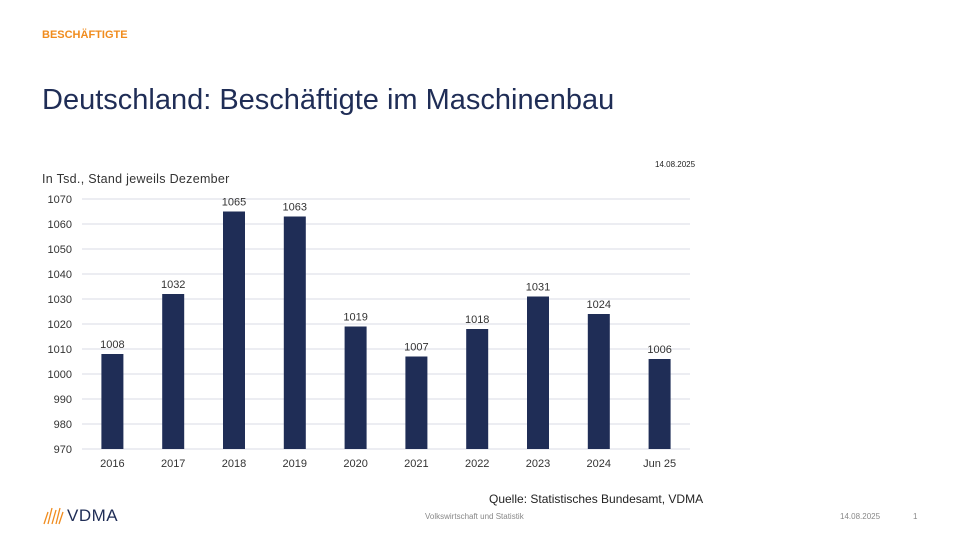 This screenshot has width=960, height=540. Describe the element at coordinates (60, 275) in the screenshot. I see `y-tick-label: 1040` at that location.